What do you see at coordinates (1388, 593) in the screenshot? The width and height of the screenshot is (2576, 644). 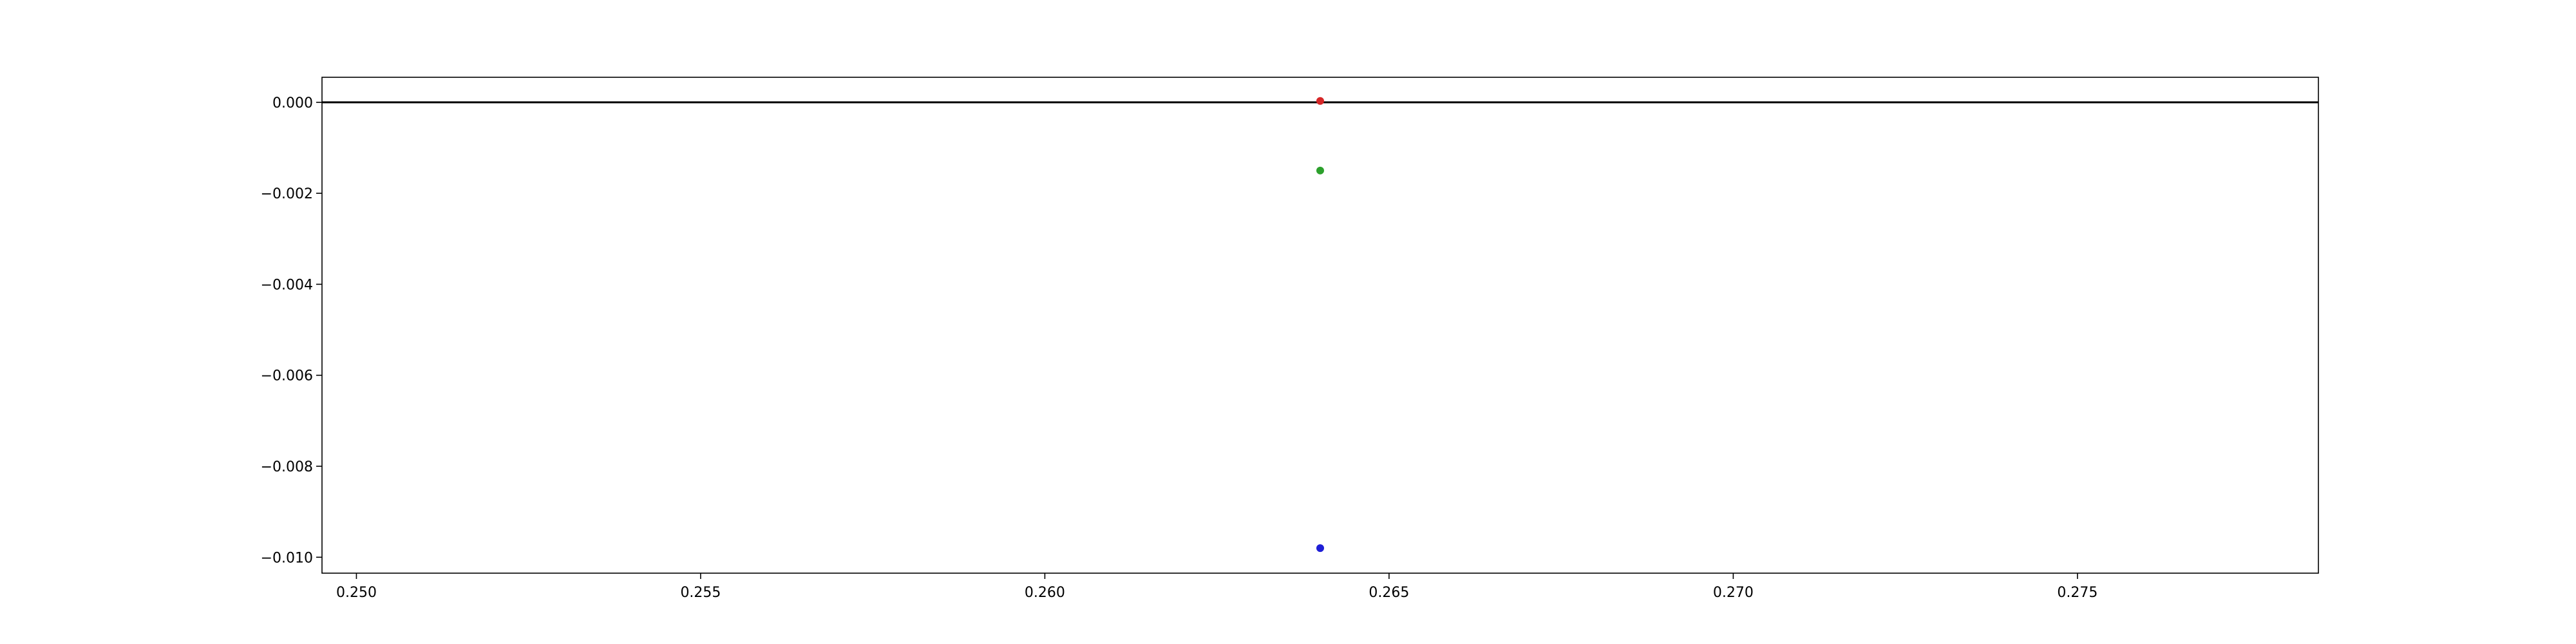 I see `x-tick-label: 0.265` at bounding box center [1388, 593].